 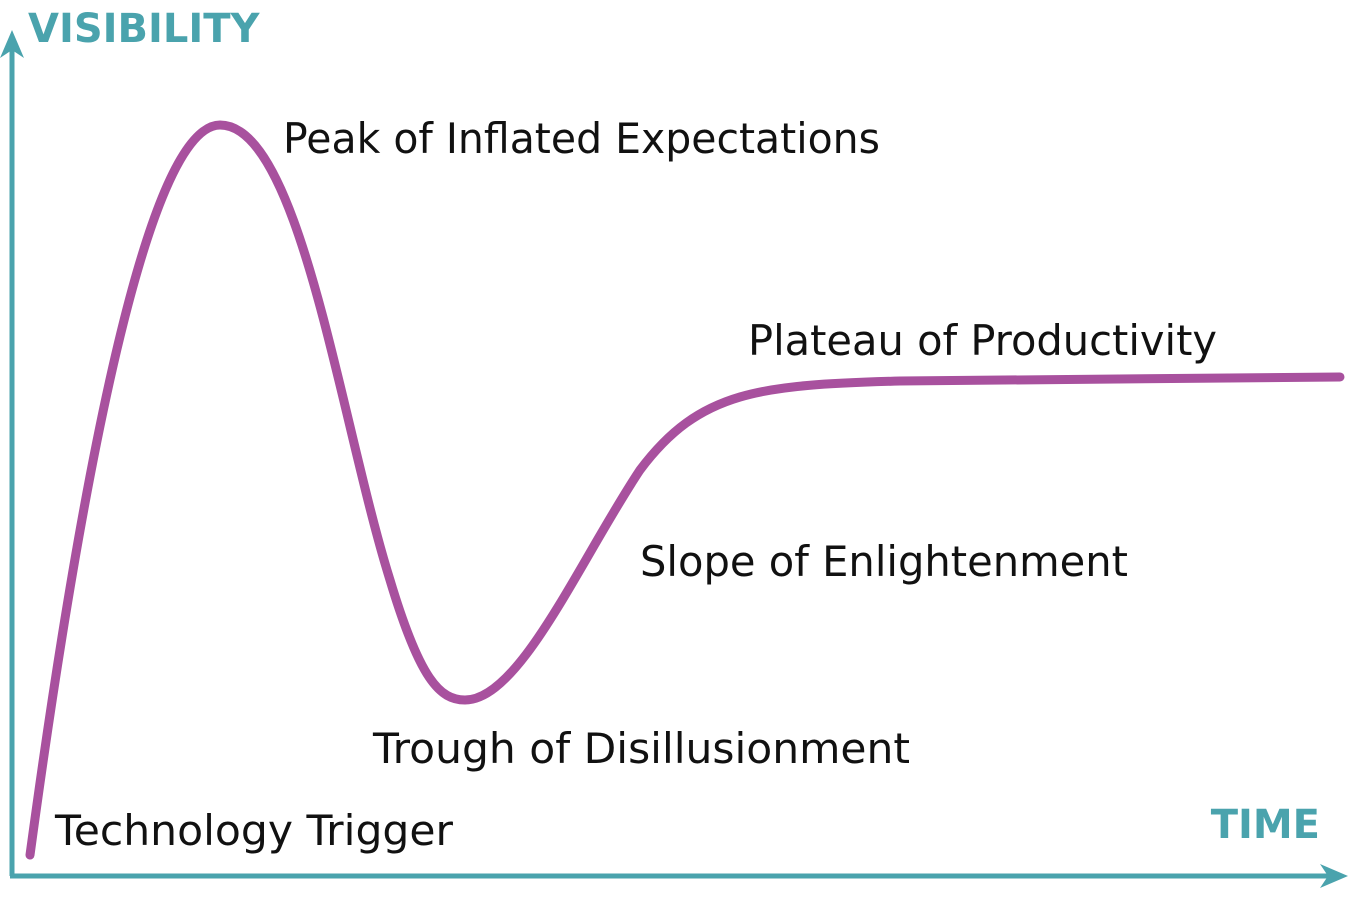 I want to click on phase-label: Trough of Disillusionment, so click(x=641, y=748).